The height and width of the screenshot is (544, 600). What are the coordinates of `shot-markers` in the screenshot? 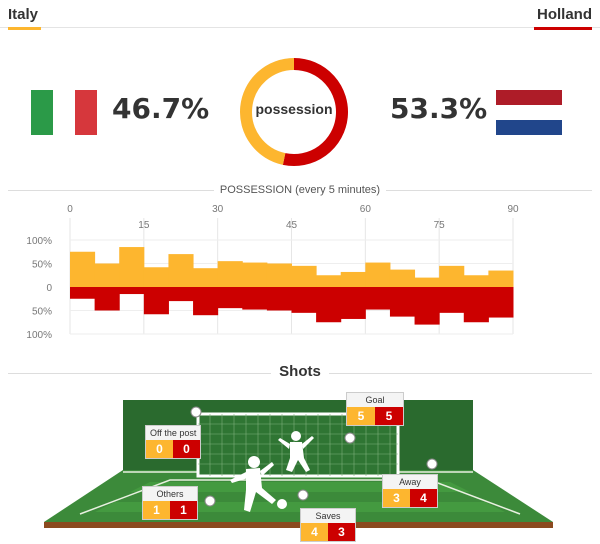 It's located at (314, 456).